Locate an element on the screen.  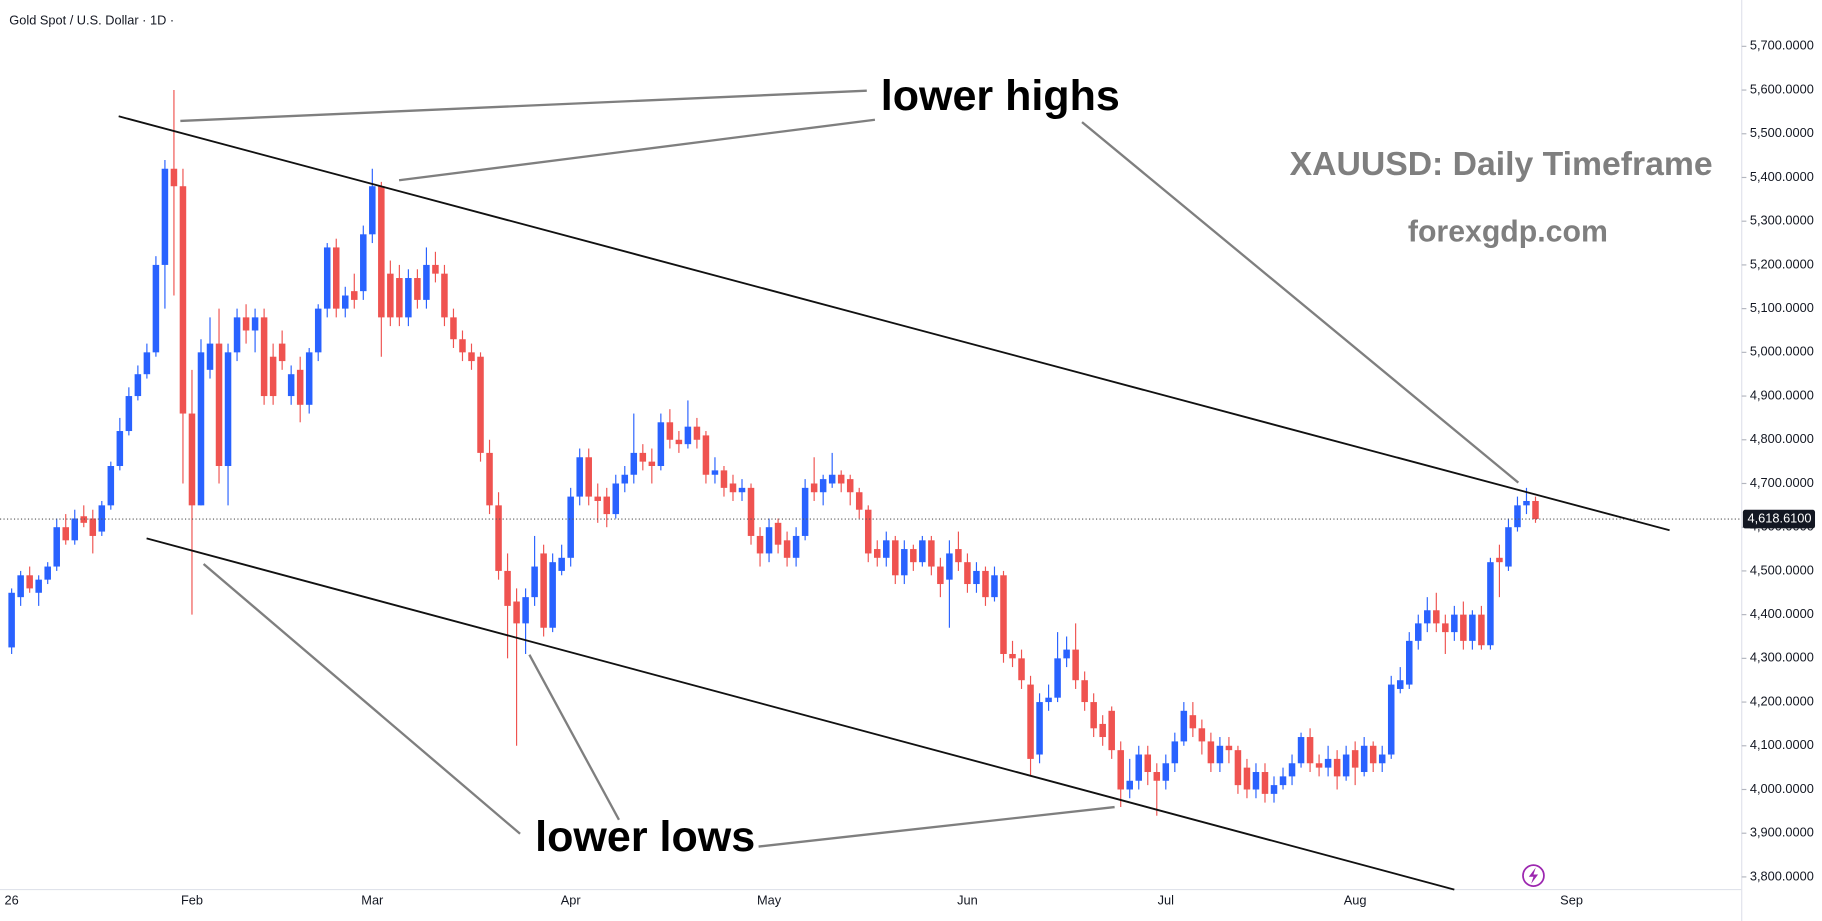
y-tick-label: 4,100.0000 is located at coordinates (1782, 744).